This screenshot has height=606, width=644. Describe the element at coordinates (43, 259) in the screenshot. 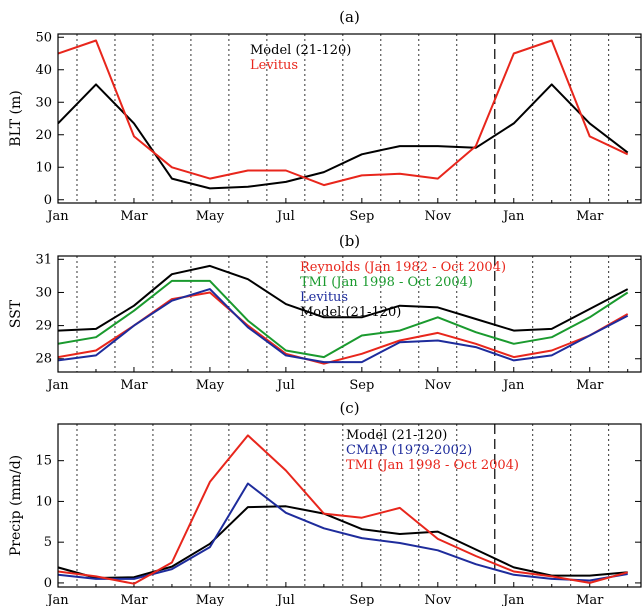

I see `y-tick-label: 31` at that location.